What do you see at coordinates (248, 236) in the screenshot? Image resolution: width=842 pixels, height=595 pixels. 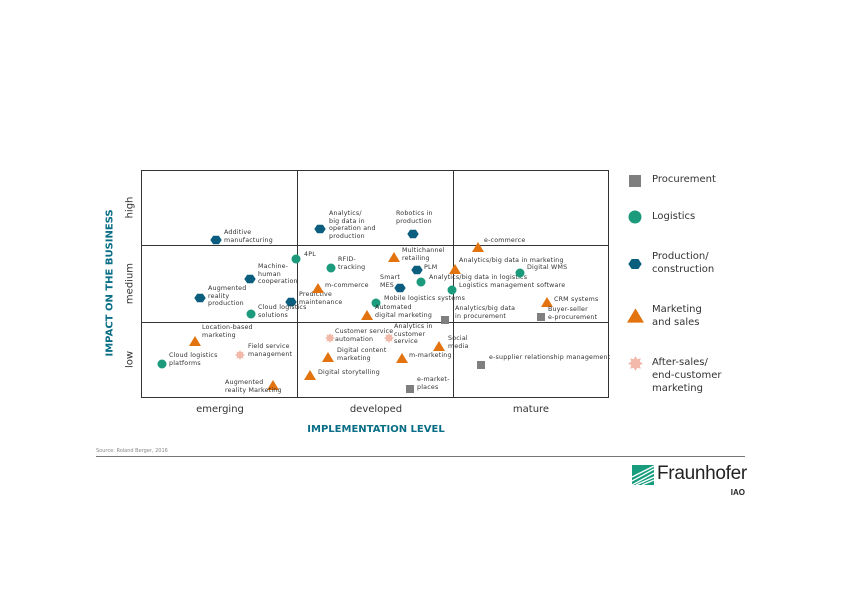 I see `item-label: Additive manufacturing` at bounding box center [248, 236].